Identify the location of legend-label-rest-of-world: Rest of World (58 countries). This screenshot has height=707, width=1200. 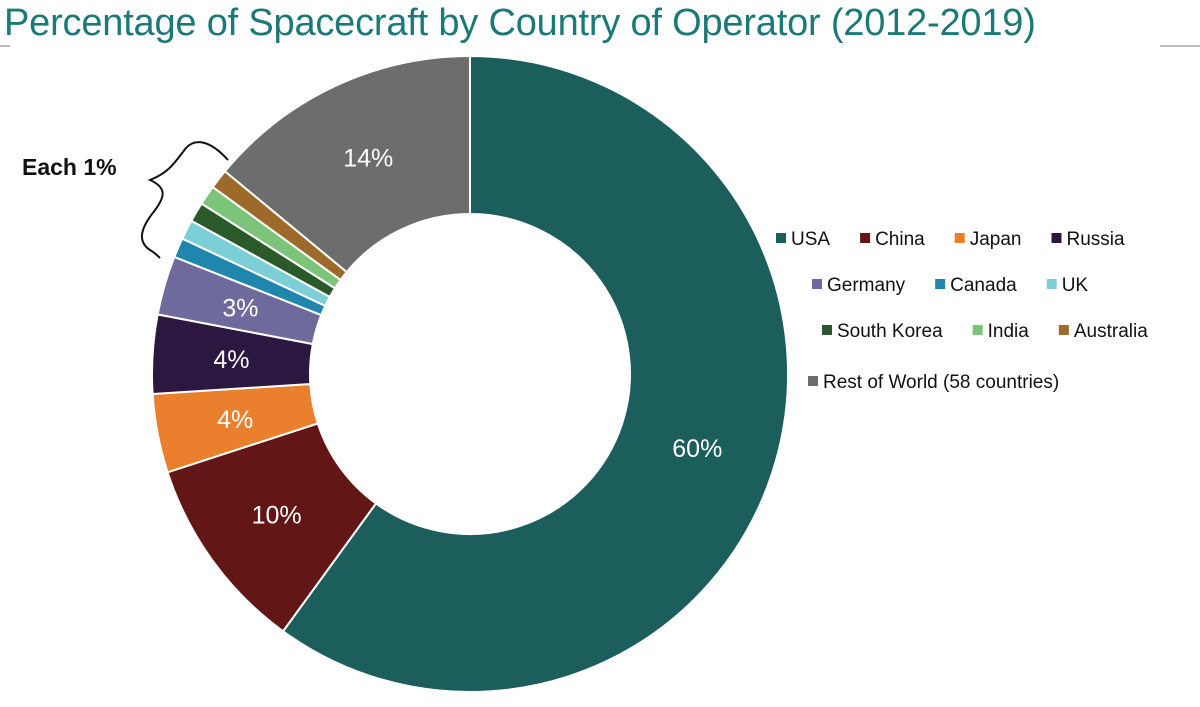
(941, 382).